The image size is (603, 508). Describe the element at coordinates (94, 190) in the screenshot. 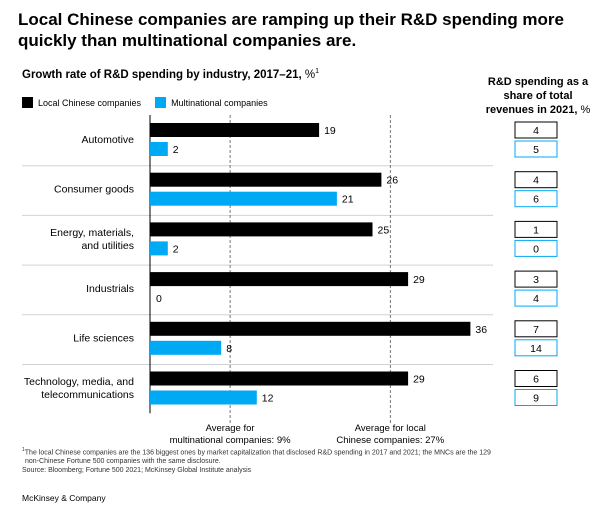

I see `category-label: Consumer goods` at that location.